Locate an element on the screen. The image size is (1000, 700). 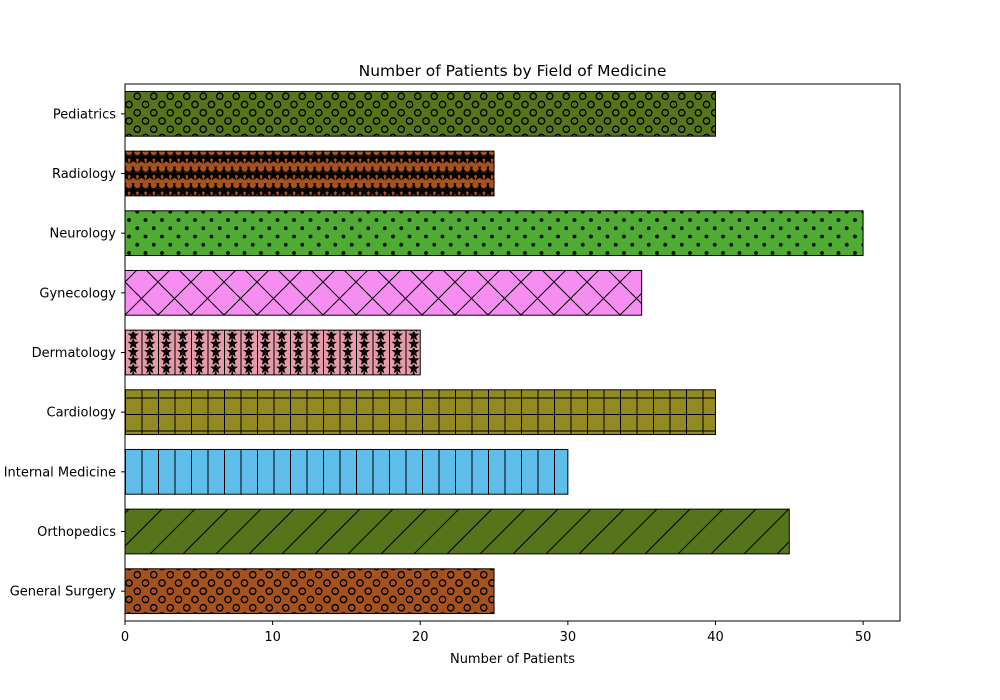
y-tick-label-general-surgery: General Surgery is located at coordinates (63, 592).